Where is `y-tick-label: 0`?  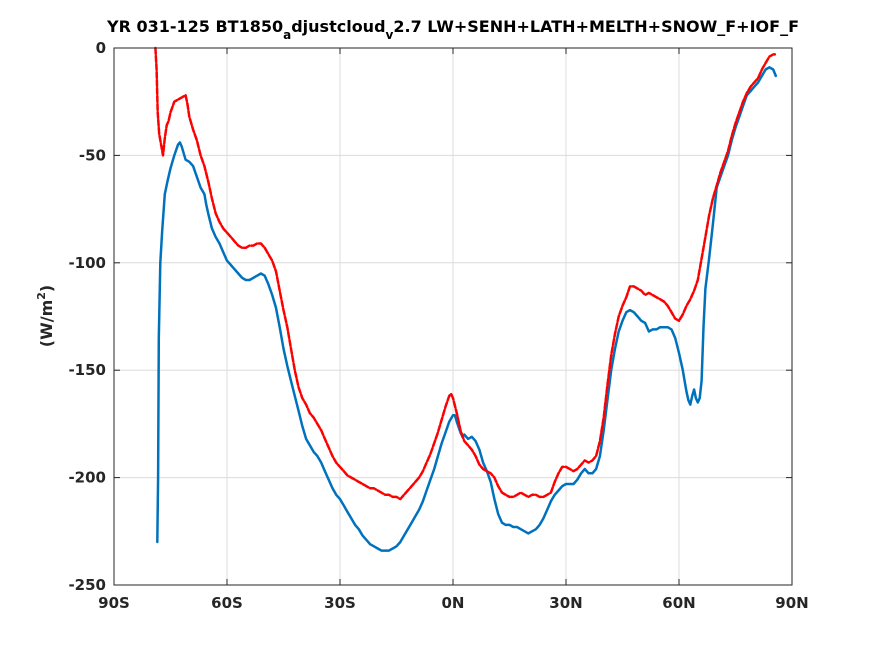
y-tick-label: 0 is located at coordinates (101, 48).